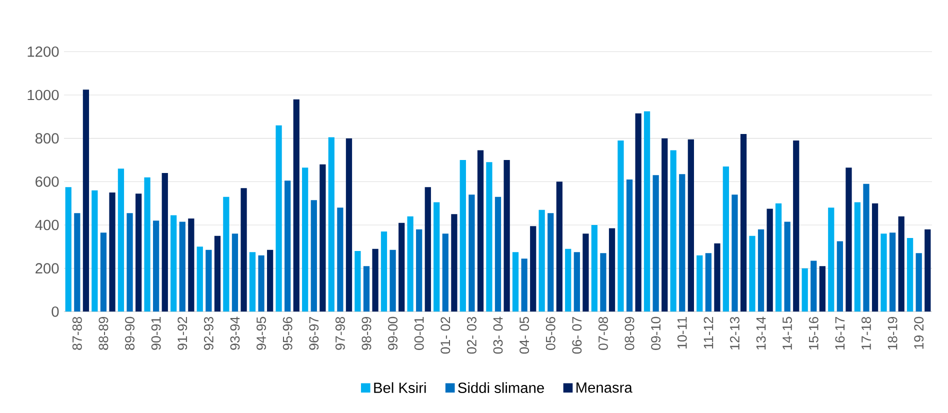 The height and width of the screenshot is (413, 948). Describe the element at coordinates (43, 51) in the screenshot. I see `y-tick-label: 1200` at that location.